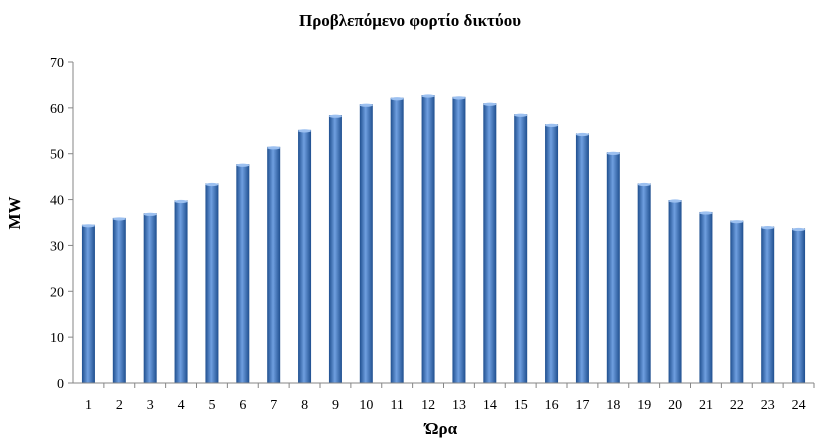  Describe the element at coordinates (242, 405) in the screenshot. I see `x-tick-label: 6` at that location.